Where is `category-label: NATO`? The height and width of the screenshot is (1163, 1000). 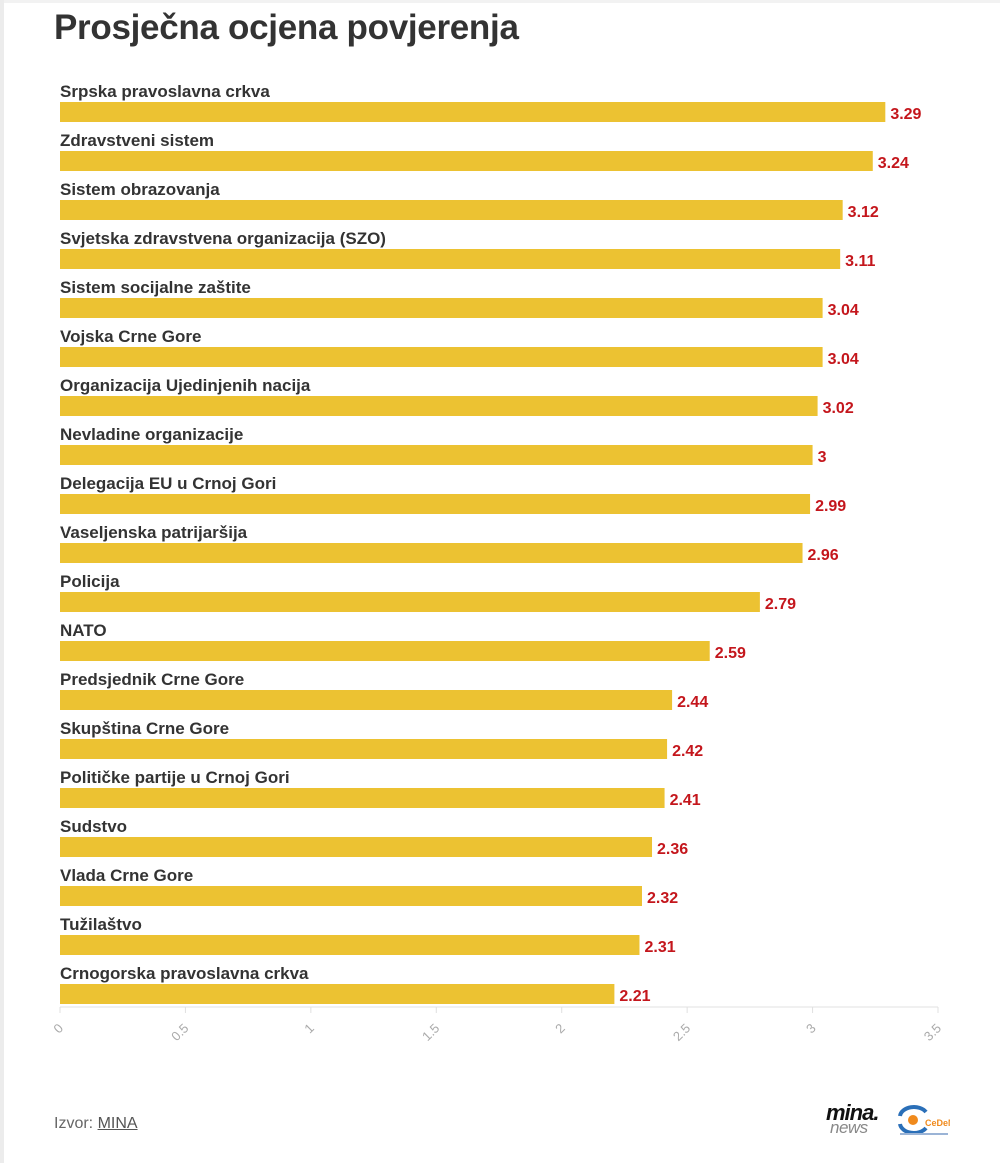 category-label: NATO is located at coordinates (83, 630).